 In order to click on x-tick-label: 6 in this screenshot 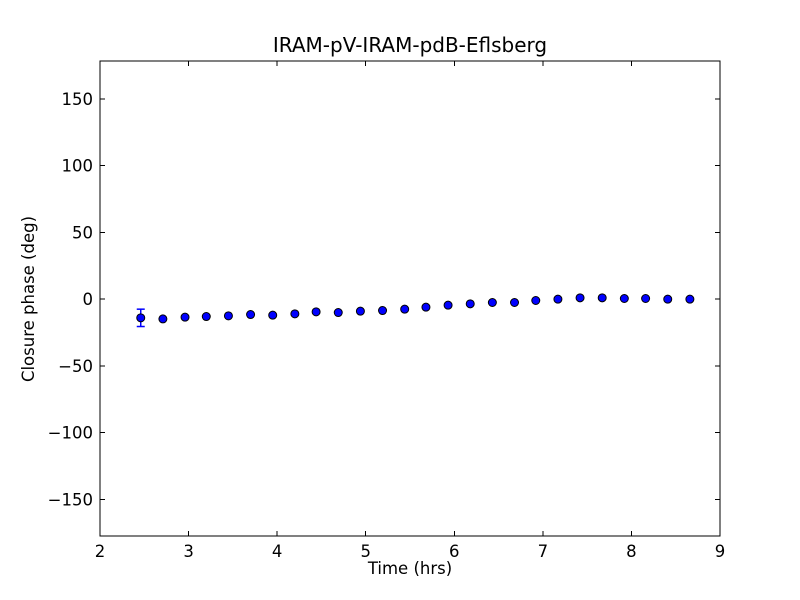, I will do `click(454, 551)`.